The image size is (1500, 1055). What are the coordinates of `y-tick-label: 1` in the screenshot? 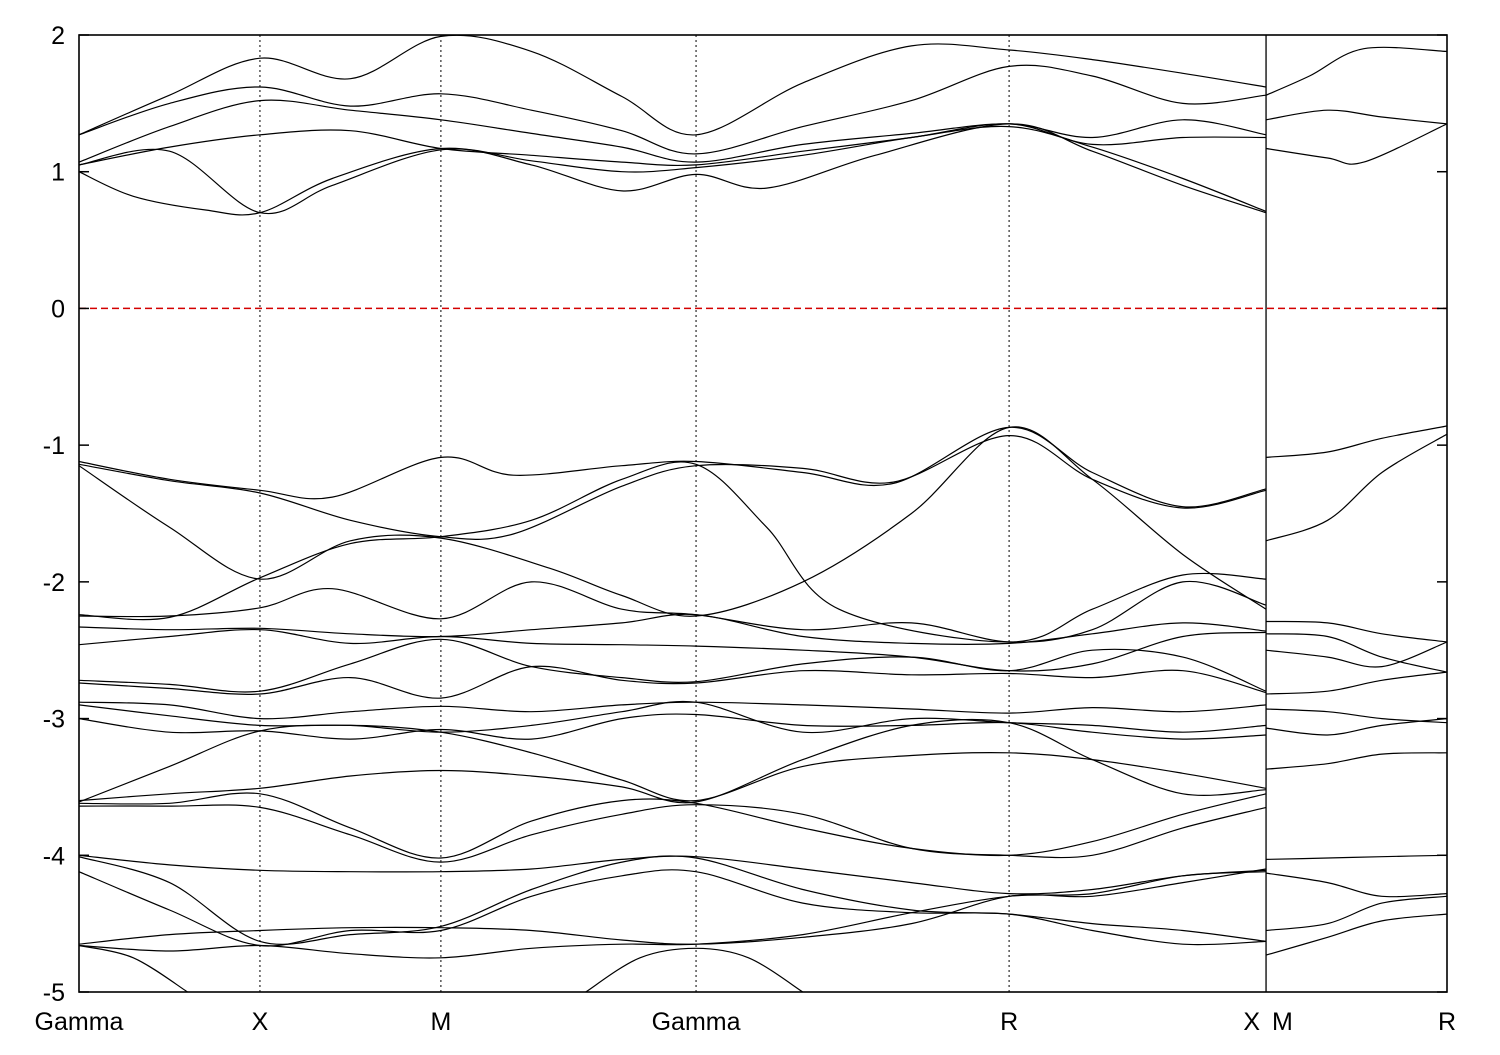 It's located at (58, 173).